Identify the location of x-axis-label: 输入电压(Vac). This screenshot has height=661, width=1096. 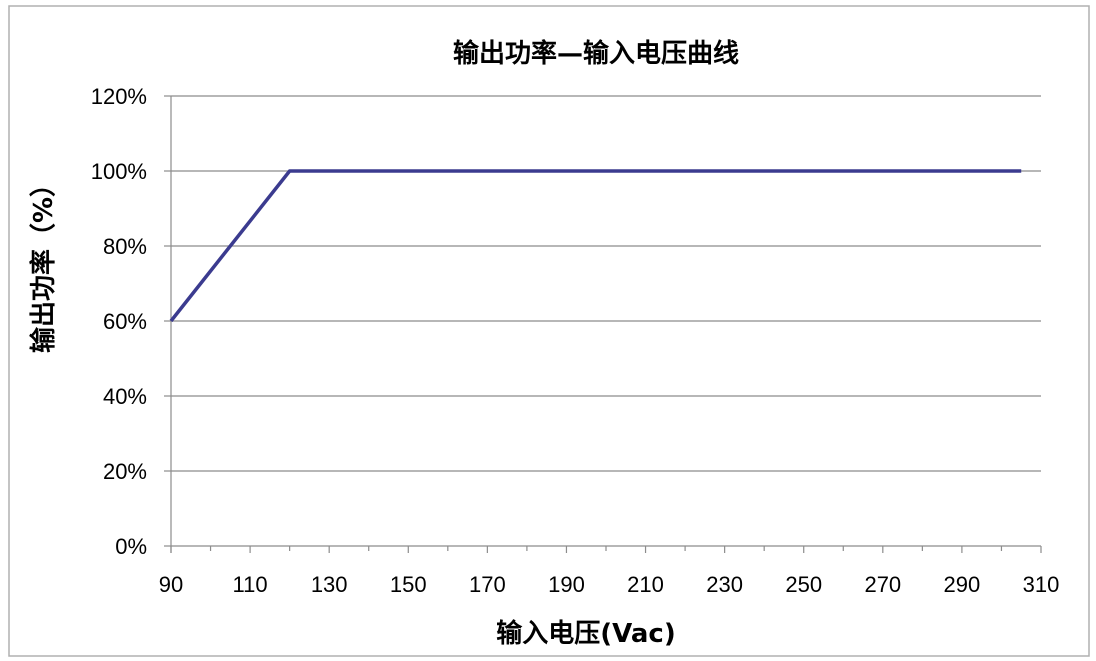
(585, 633).